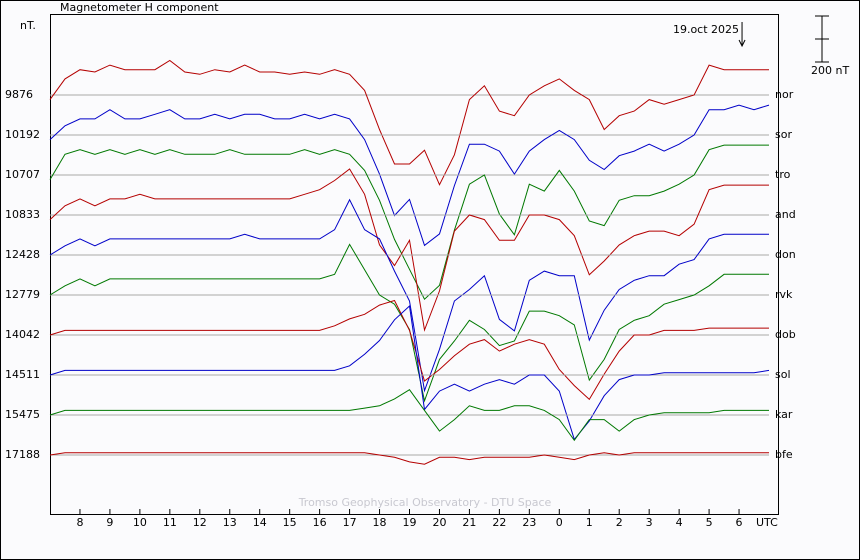 This screenshot has height=560, width=860. I want to click on baseline-label: 12428, so click(22, 254).